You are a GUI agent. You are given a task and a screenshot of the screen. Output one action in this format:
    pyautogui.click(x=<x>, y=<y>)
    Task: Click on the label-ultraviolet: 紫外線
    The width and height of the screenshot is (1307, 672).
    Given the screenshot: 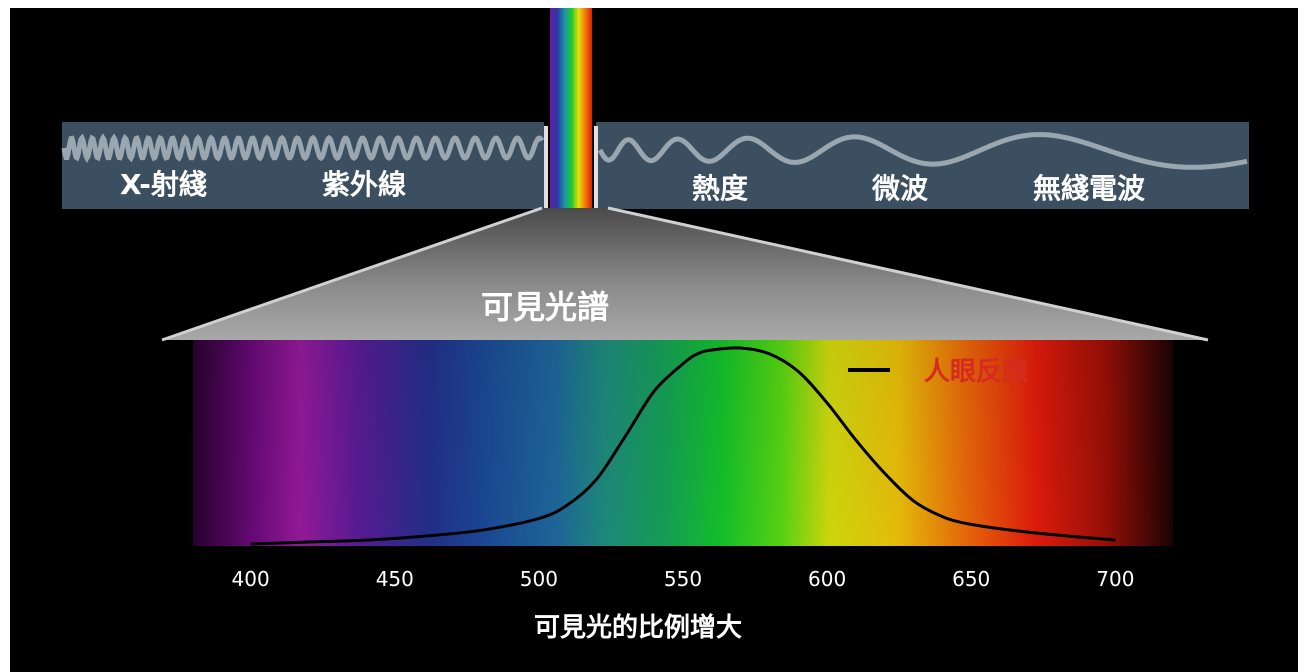 What is the action you would take?
    pyautogui.click(x=364, y=184)
    